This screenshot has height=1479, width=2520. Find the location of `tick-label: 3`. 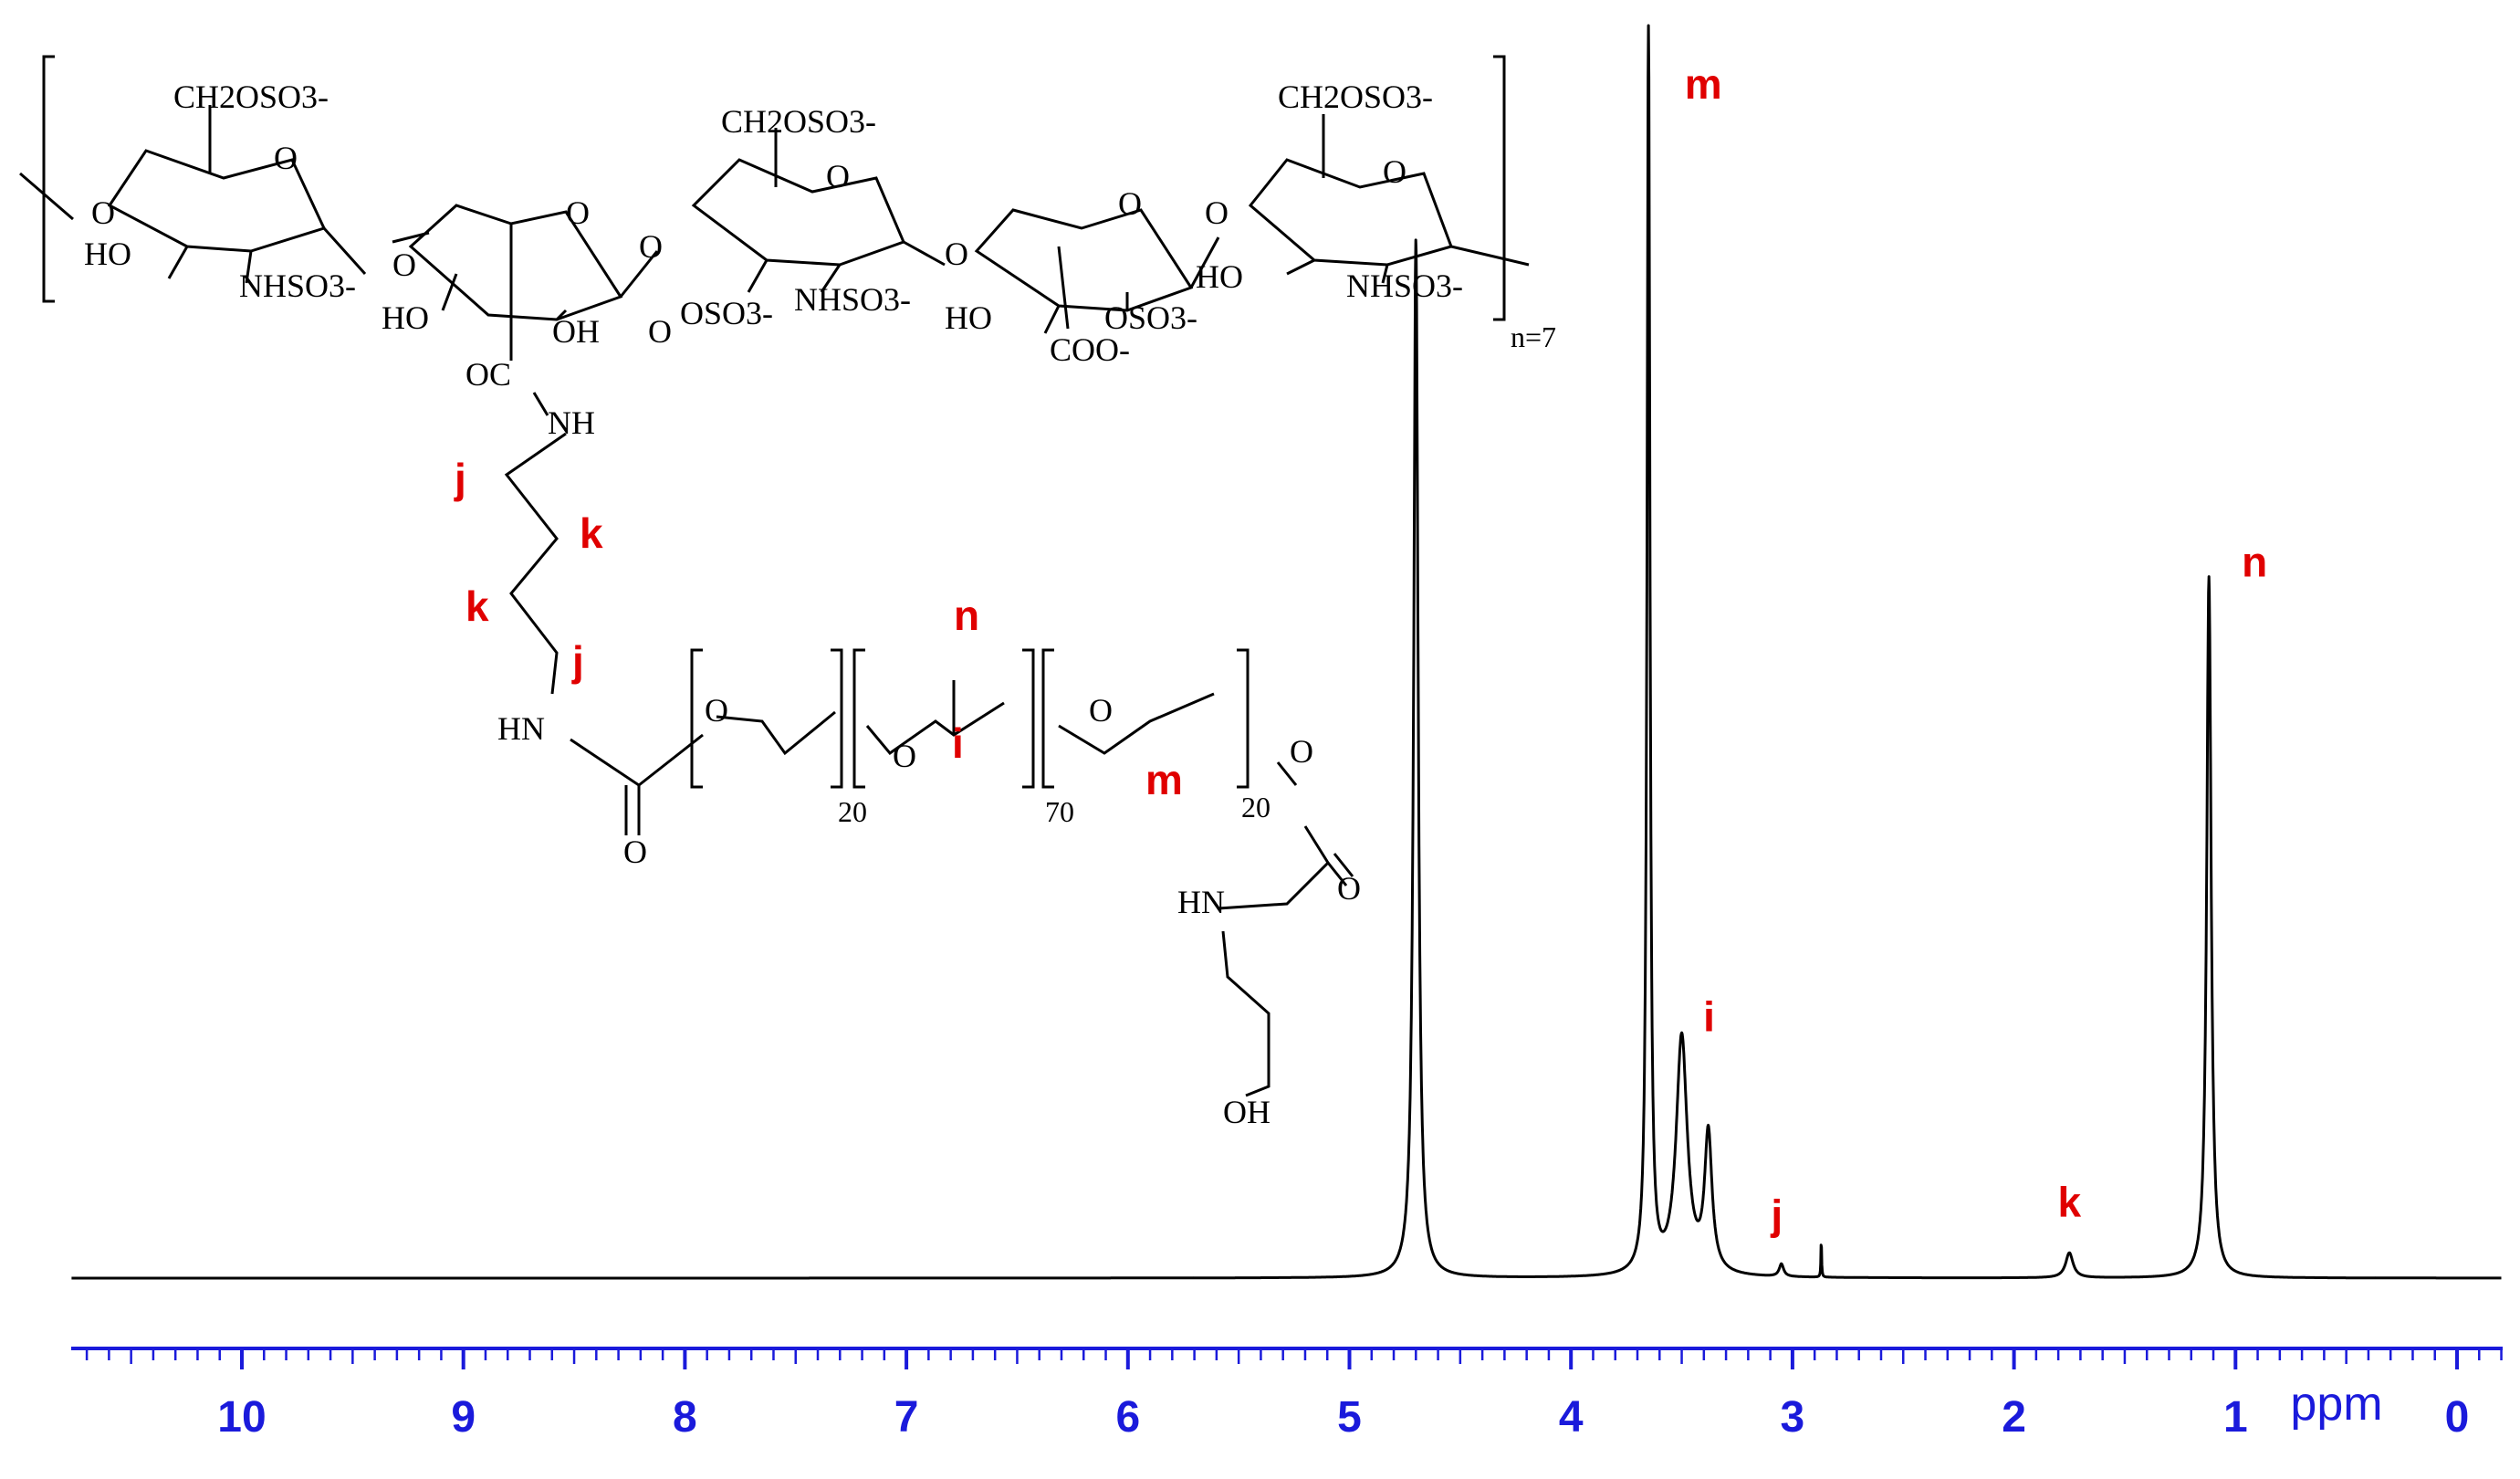

tick-label: 3 is located at coordinates (1793, 1417).